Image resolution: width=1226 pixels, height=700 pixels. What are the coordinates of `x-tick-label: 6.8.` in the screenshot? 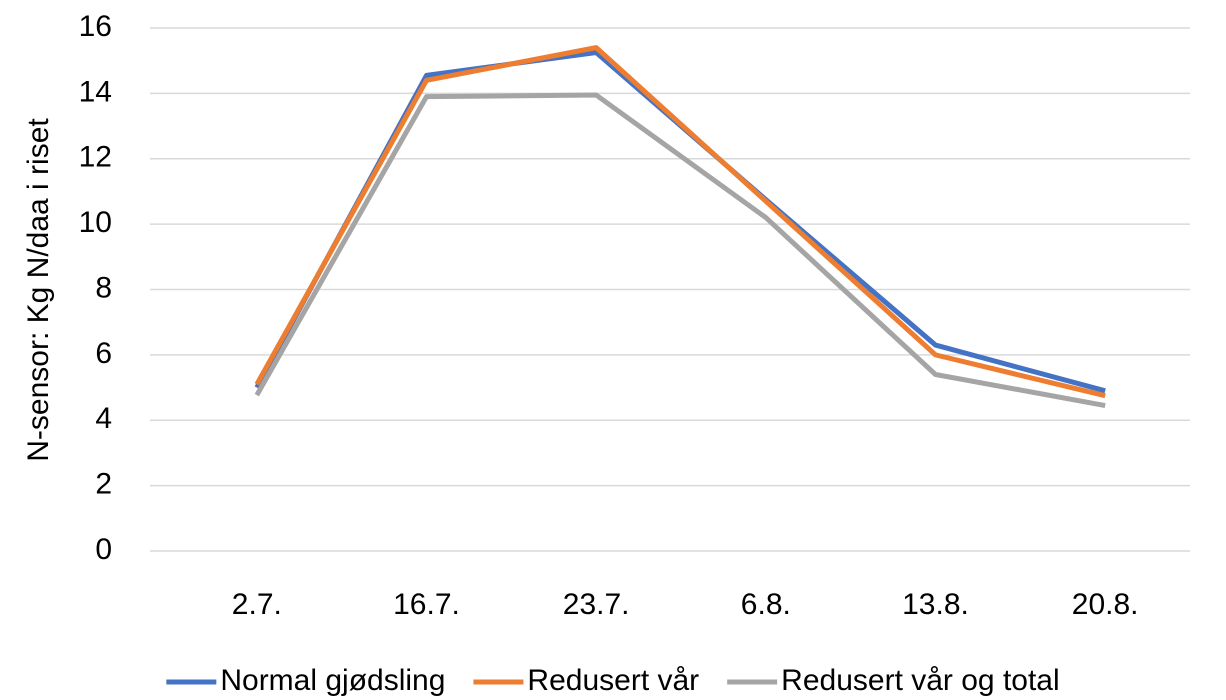 It's located at (766, 604).